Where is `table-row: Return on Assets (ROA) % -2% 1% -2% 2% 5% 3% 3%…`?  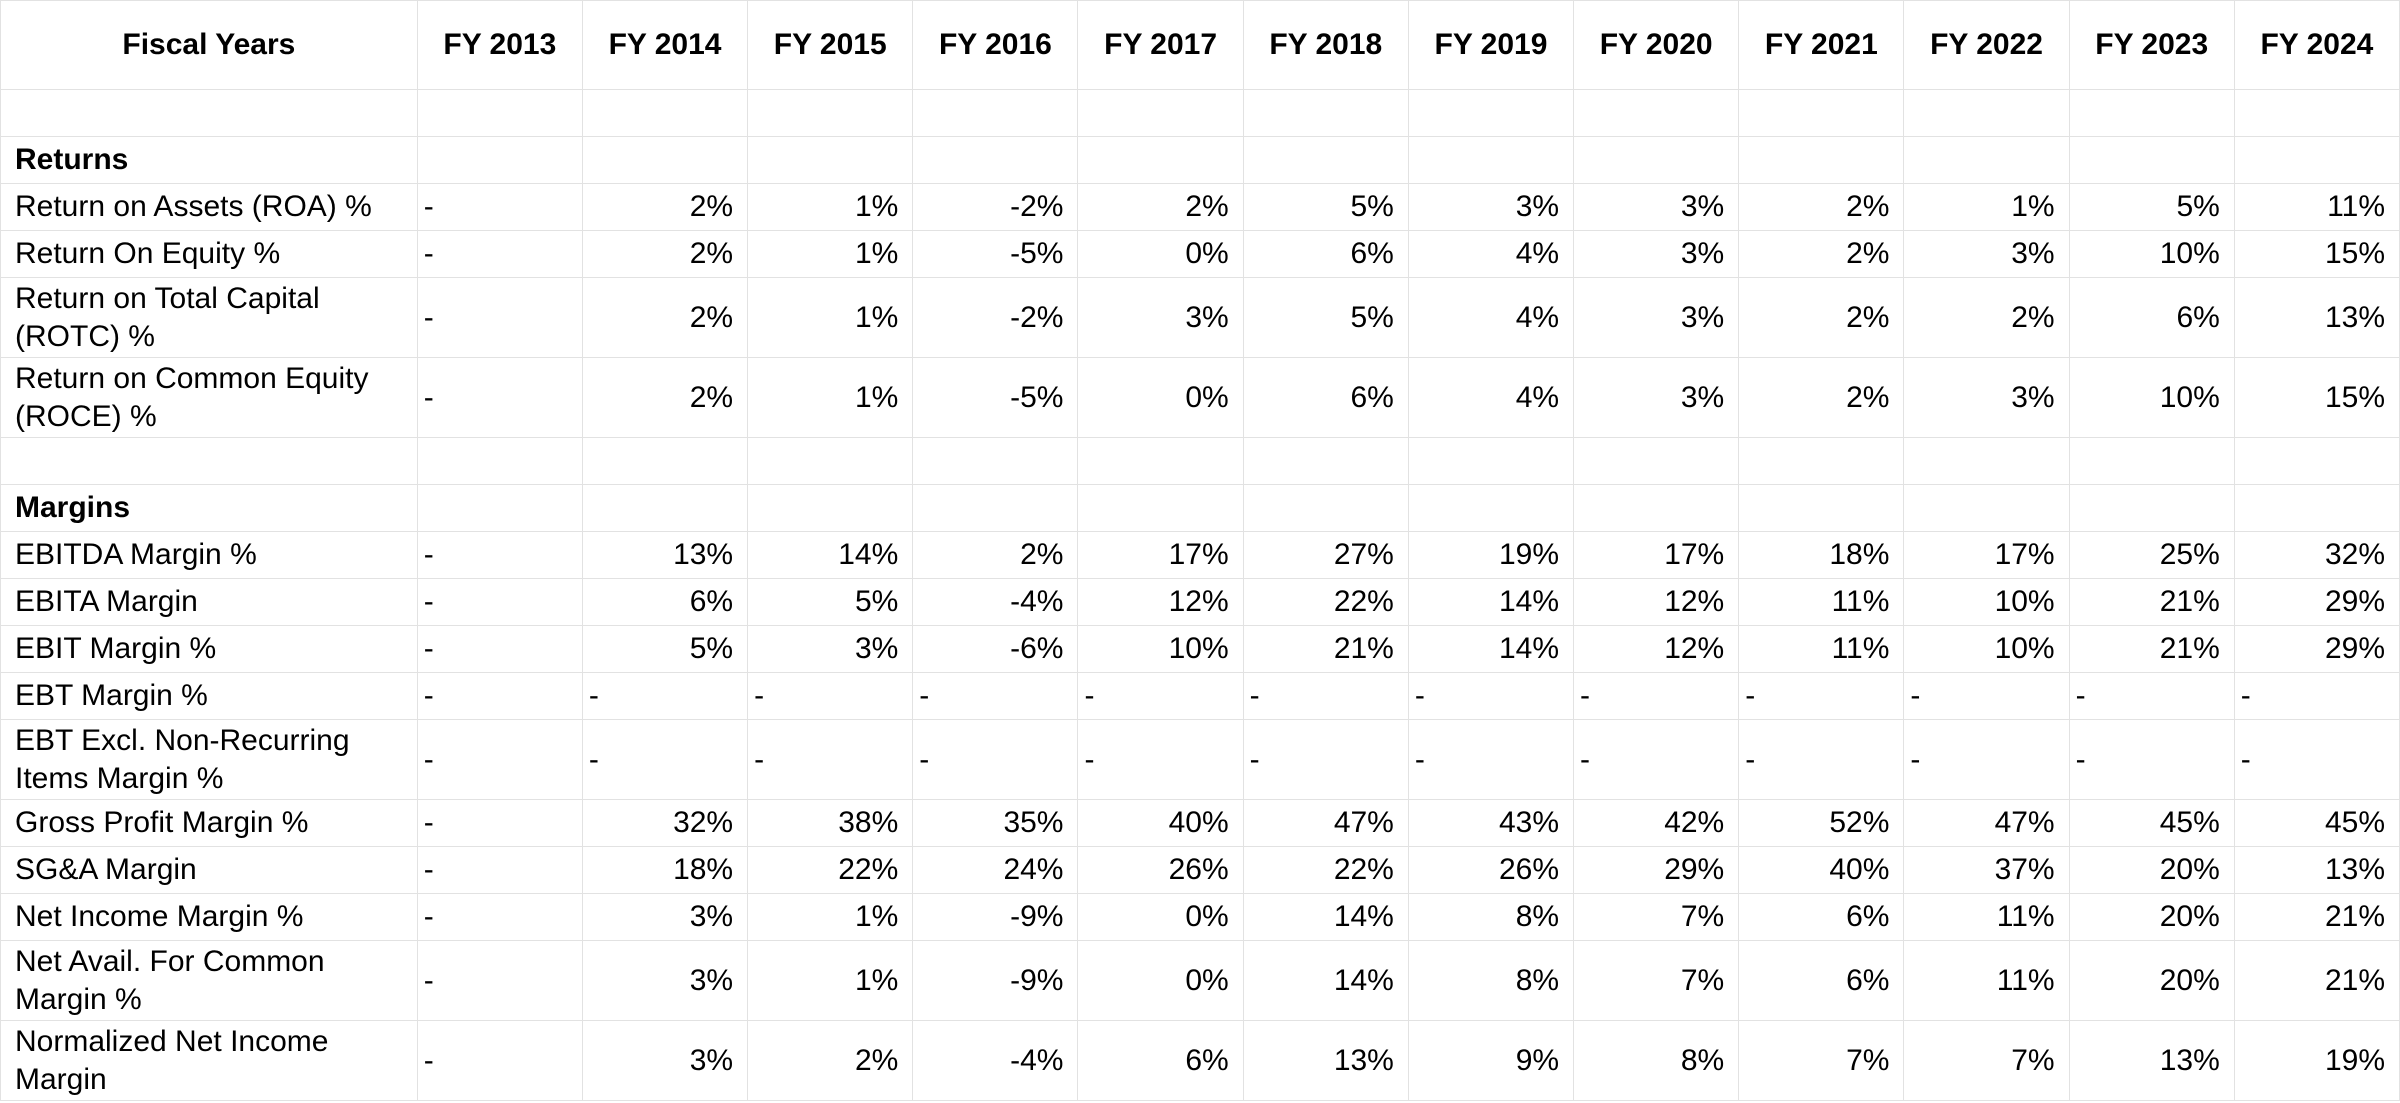 table-row: Return on Assets (ROA) % -2% 1% -2% 2% 5% 3% 3%… is located at coordinates (1200, 207).